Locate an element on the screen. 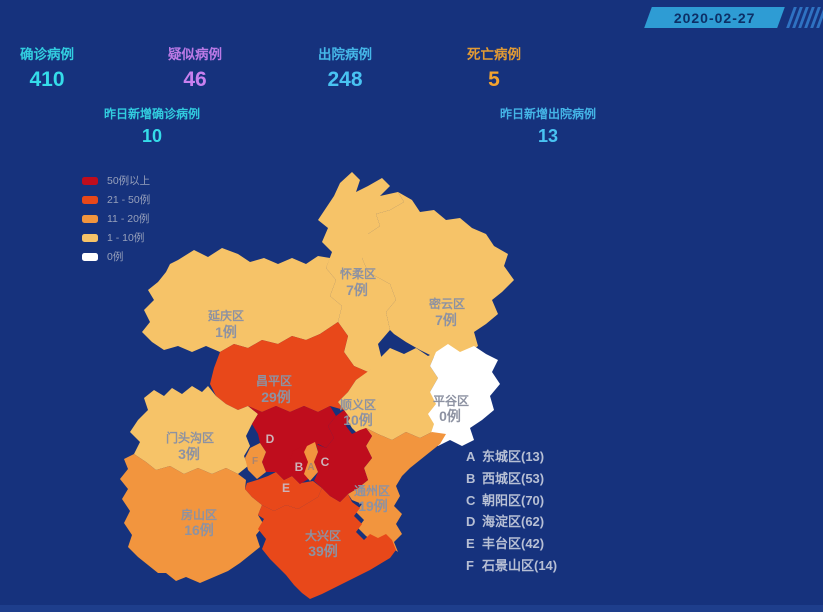 This screenshot has width=823, height=612. district-dongcheng is located at coordinates (311, 461).